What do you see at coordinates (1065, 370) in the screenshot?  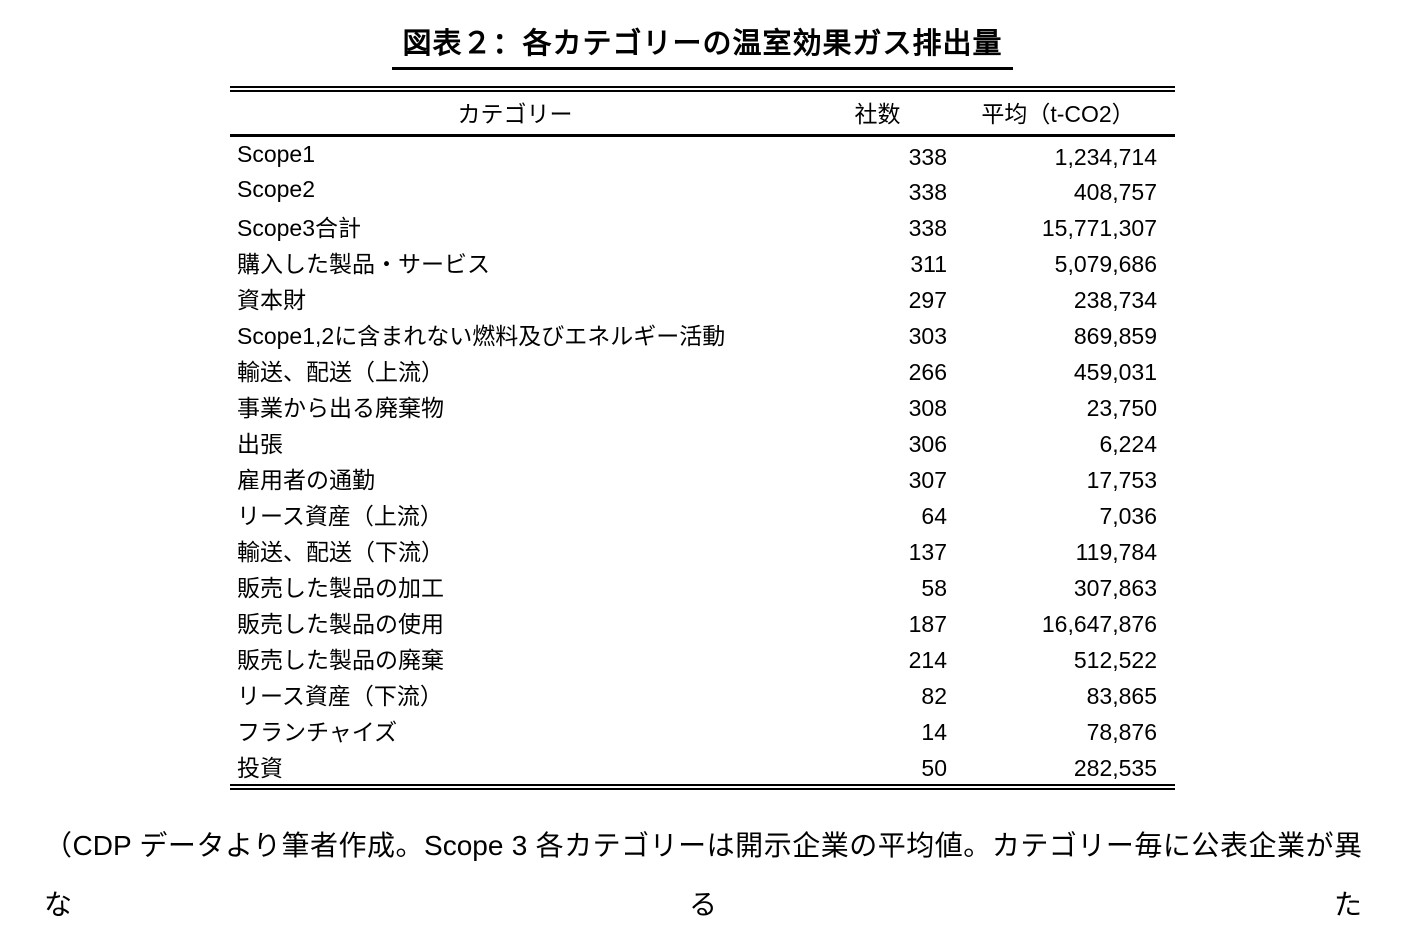 I see `average-cell: 459,031` at bounding box center [1065, 370].